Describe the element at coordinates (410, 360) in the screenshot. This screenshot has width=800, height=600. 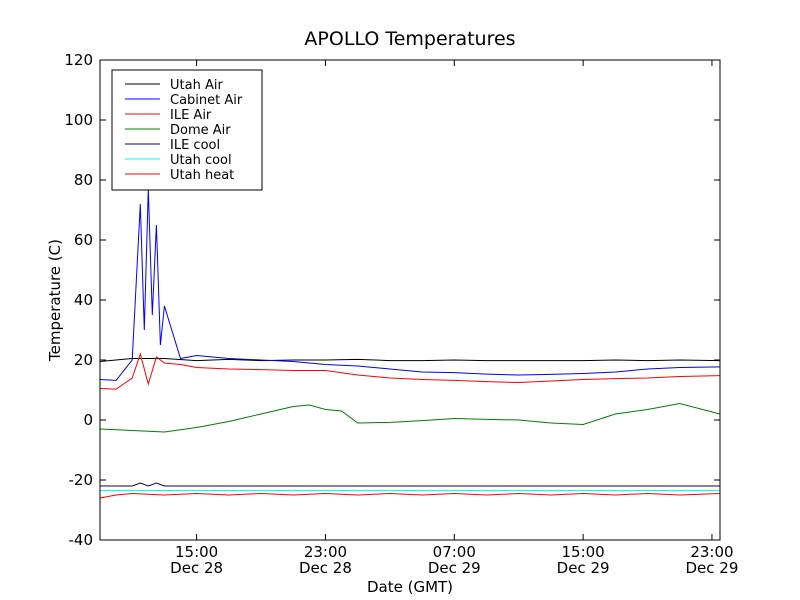
I see `series-line-utah-air` at that location.